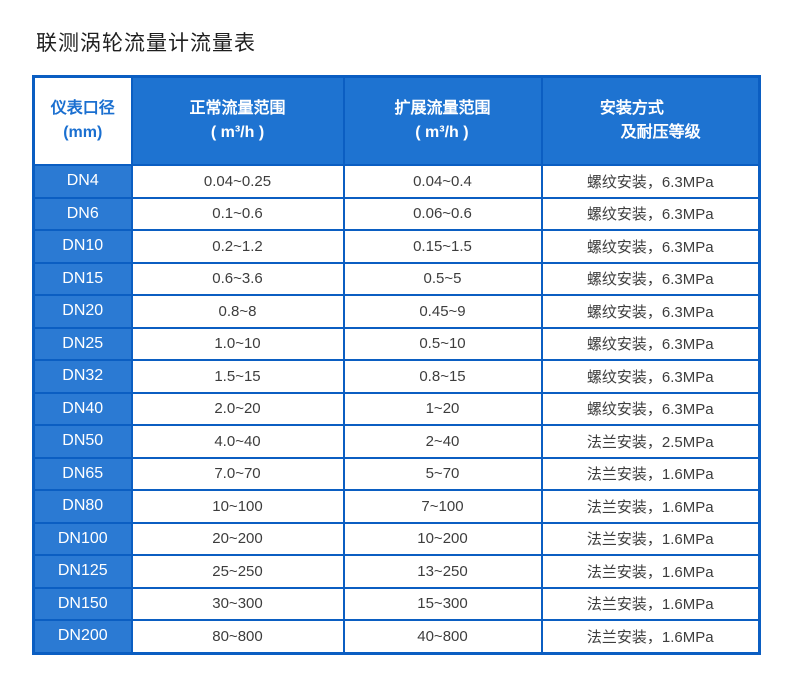  What do you see at coordinates (442, 311) in the screenshot?
I see `extended-flow-cell: 0.45~9` at bounding box center [442, 311].